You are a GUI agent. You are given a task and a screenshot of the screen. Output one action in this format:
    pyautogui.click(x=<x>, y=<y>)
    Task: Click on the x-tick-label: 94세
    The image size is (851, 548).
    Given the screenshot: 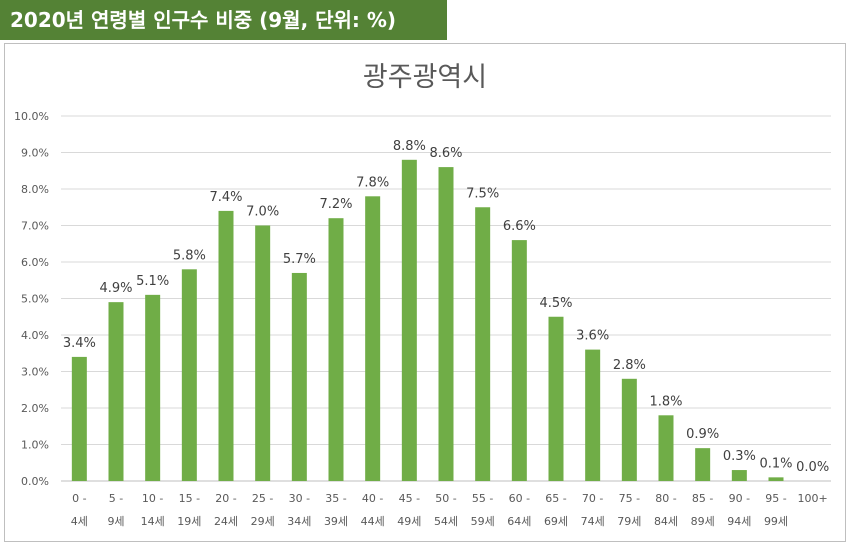 What is the action you would take?
    pyautogui.click(x=739, y=521)
    